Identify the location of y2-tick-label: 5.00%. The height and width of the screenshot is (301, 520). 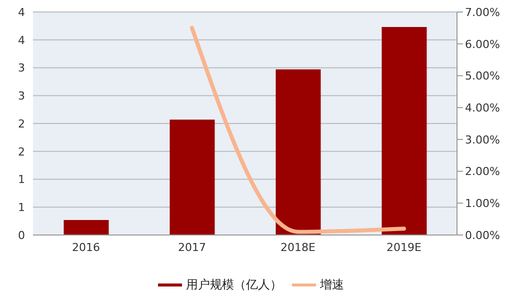
(482, 76).